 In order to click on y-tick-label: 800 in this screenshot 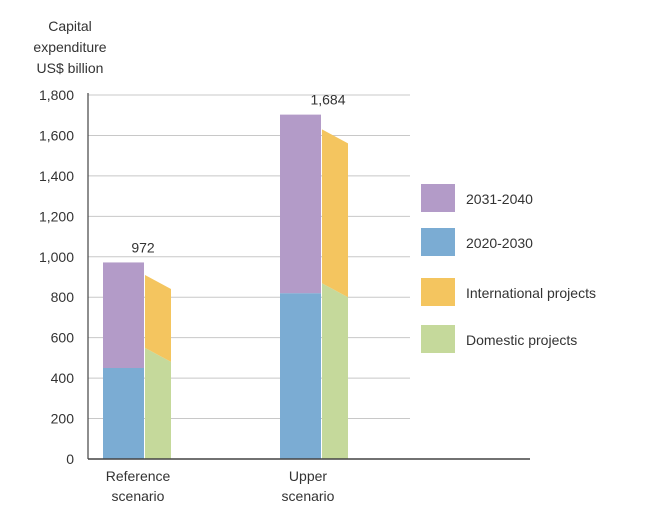, I will do `click(63, 297)`.